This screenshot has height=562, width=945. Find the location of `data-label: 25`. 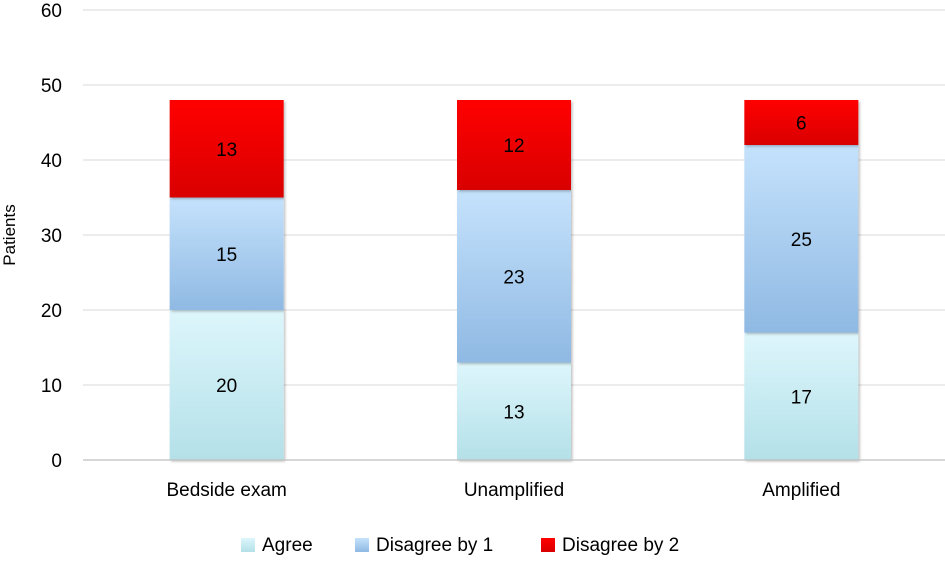

data-label: 25 is located at coordinates (801, 240).